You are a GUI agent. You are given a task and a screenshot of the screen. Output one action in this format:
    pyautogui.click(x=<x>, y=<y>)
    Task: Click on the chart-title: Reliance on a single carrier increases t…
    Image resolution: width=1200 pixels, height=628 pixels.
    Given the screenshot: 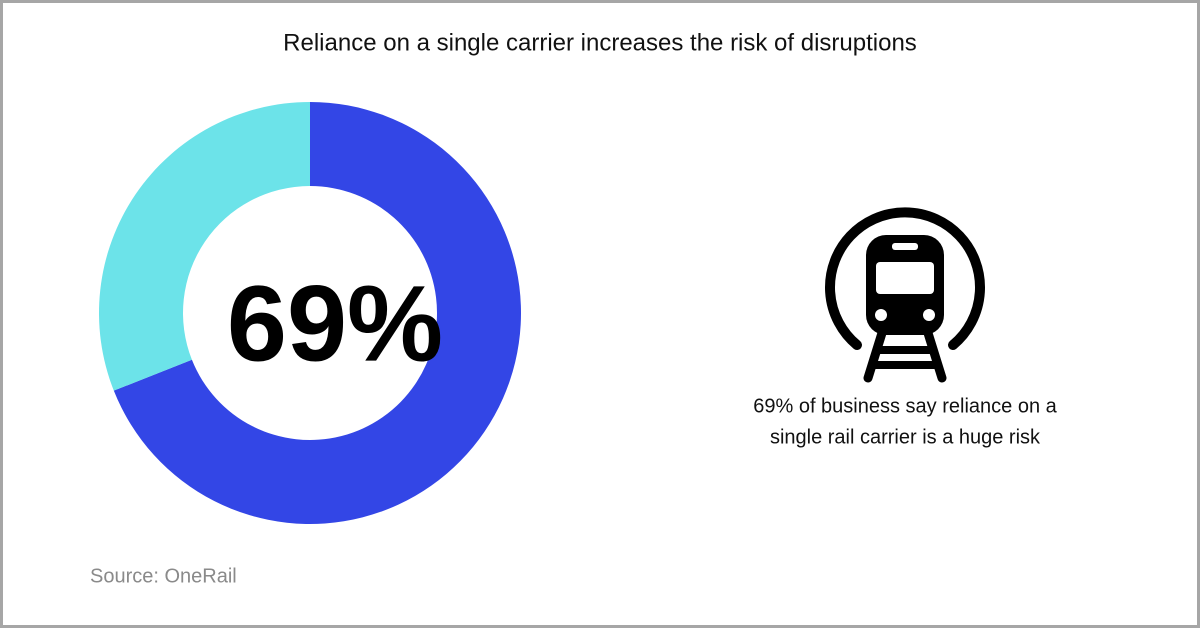 What is the action you would take?
    pyautogui.click(x=600, y=42)
    